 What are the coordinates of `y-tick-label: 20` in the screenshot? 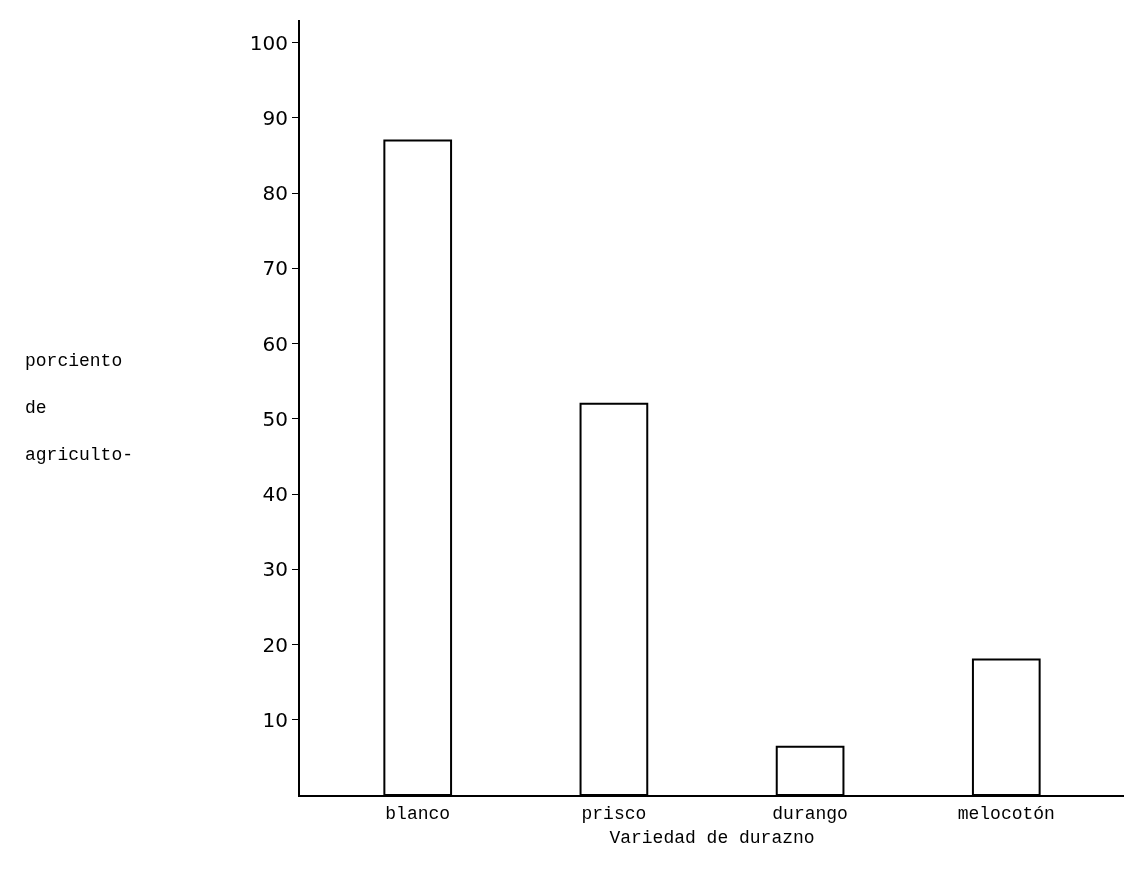 It's located at (275, 644).